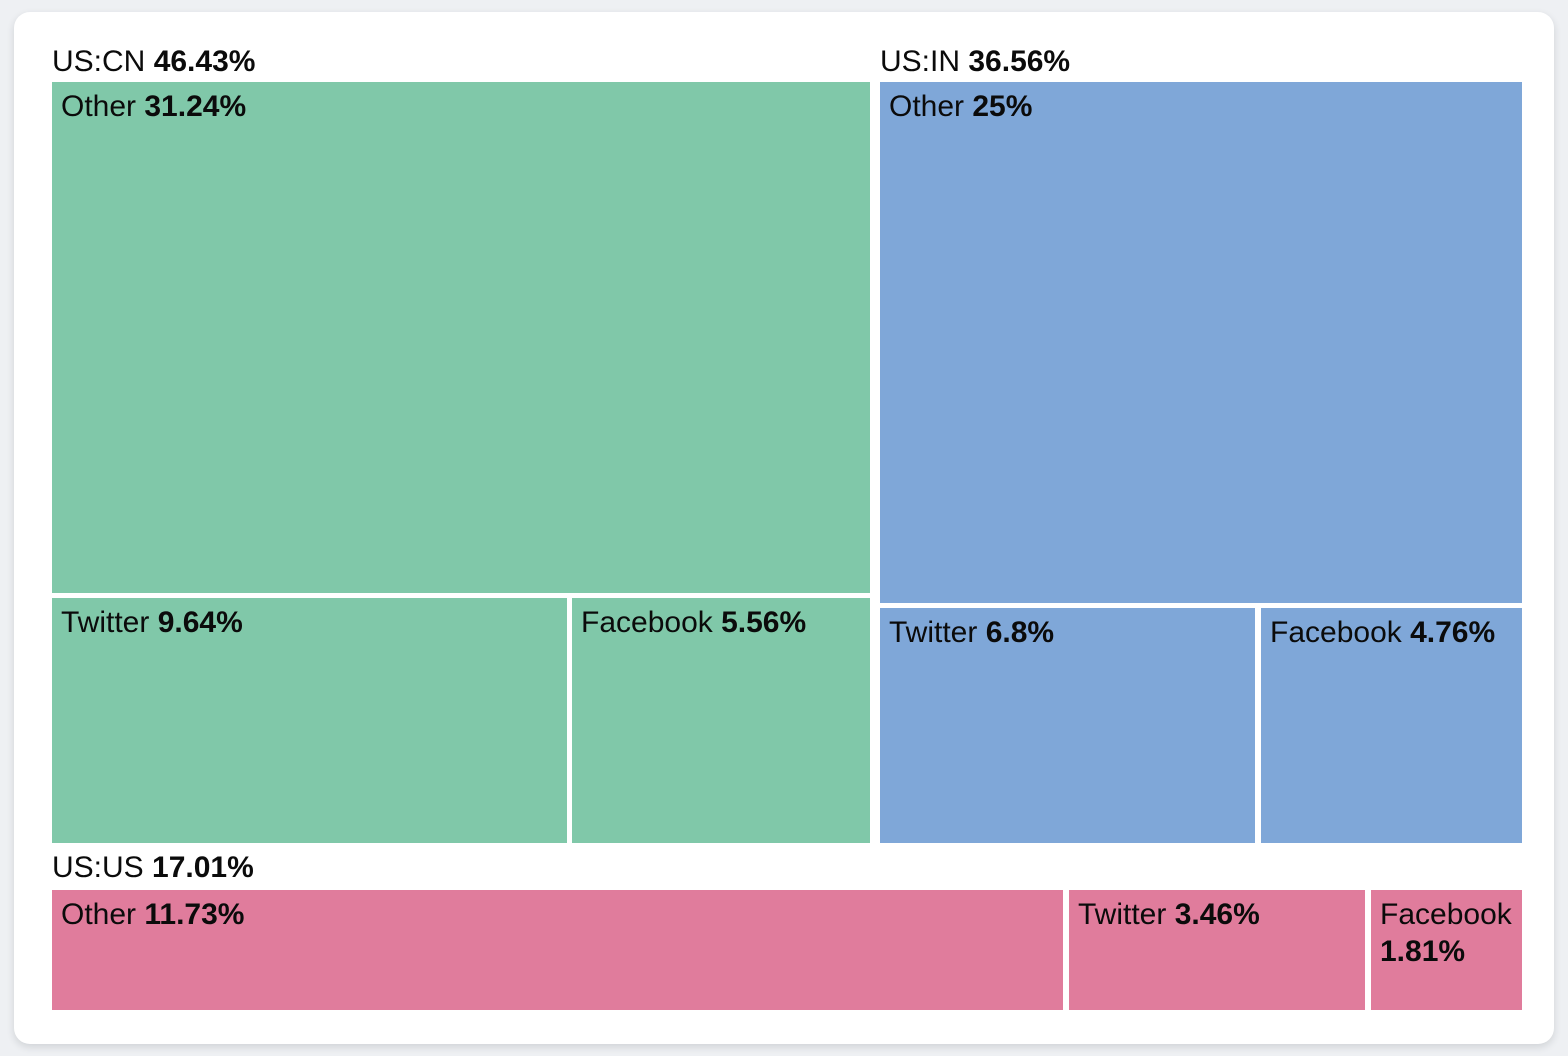 The image size is (1568, 1056). What do you see at coordinates (194, 914) in the screenshot?
I see `cell-percent: 11.73%` at bounding box center [194, 914].